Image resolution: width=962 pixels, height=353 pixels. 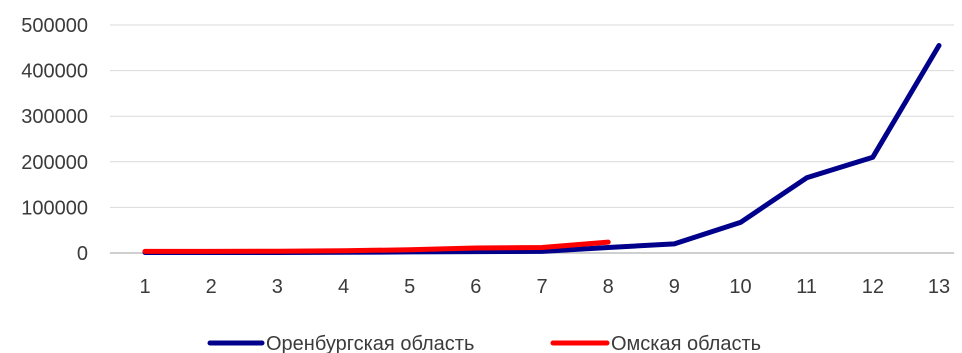 What do you see at coordinates (277, 287) in the screenshot?
I see `x-tick-label: 3` at bounding box center [277, 287].